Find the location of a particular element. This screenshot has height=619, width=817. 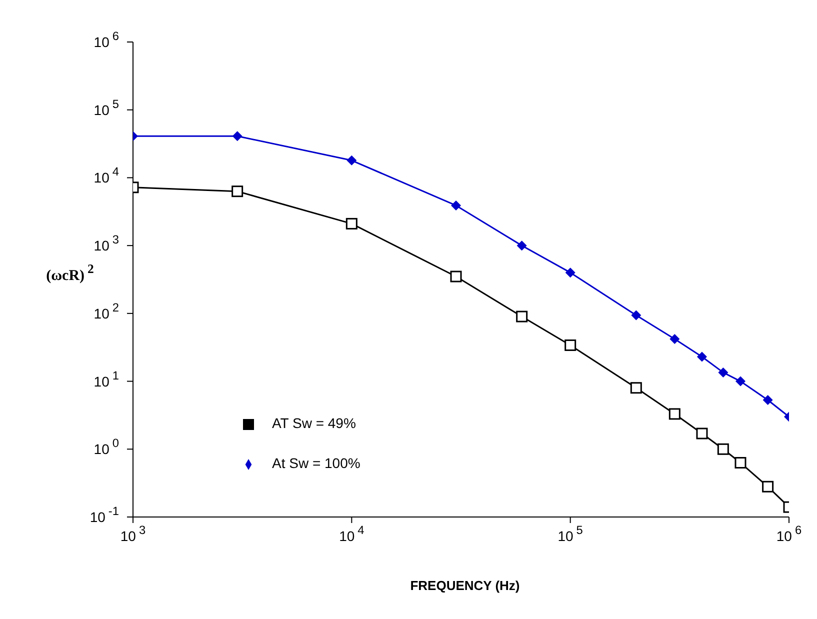

y-tick-label: 10$^{-1}$ is located at coordinates (105, 514).